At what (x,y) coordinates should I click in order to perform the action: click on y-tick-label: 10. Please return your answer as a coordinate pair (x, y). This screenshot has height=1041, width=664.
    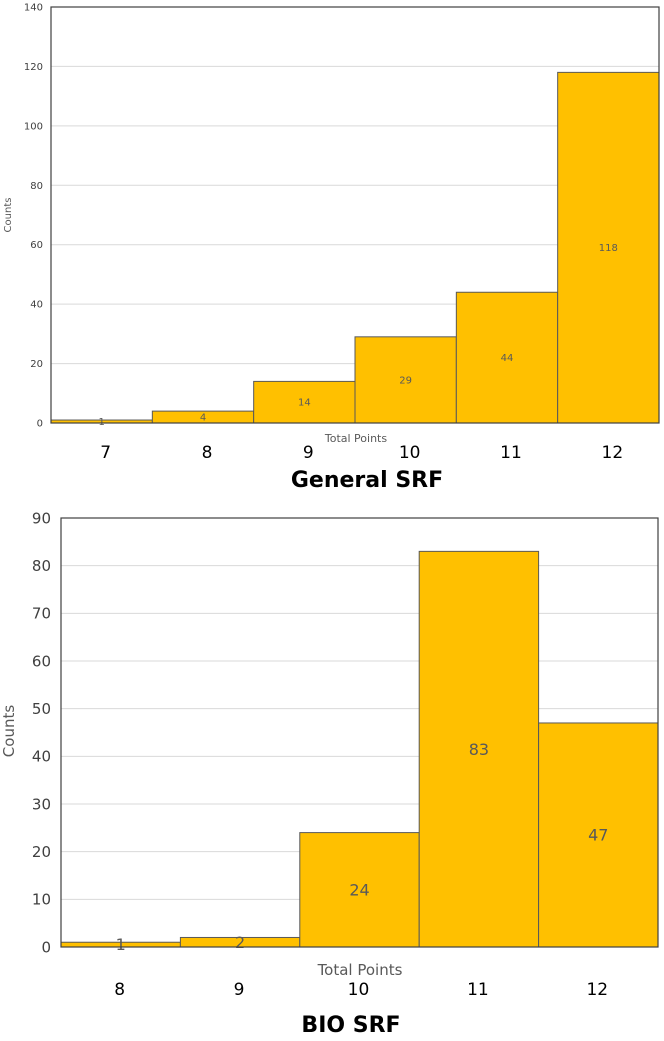
    Looking at the image, I should click on (41, 900).